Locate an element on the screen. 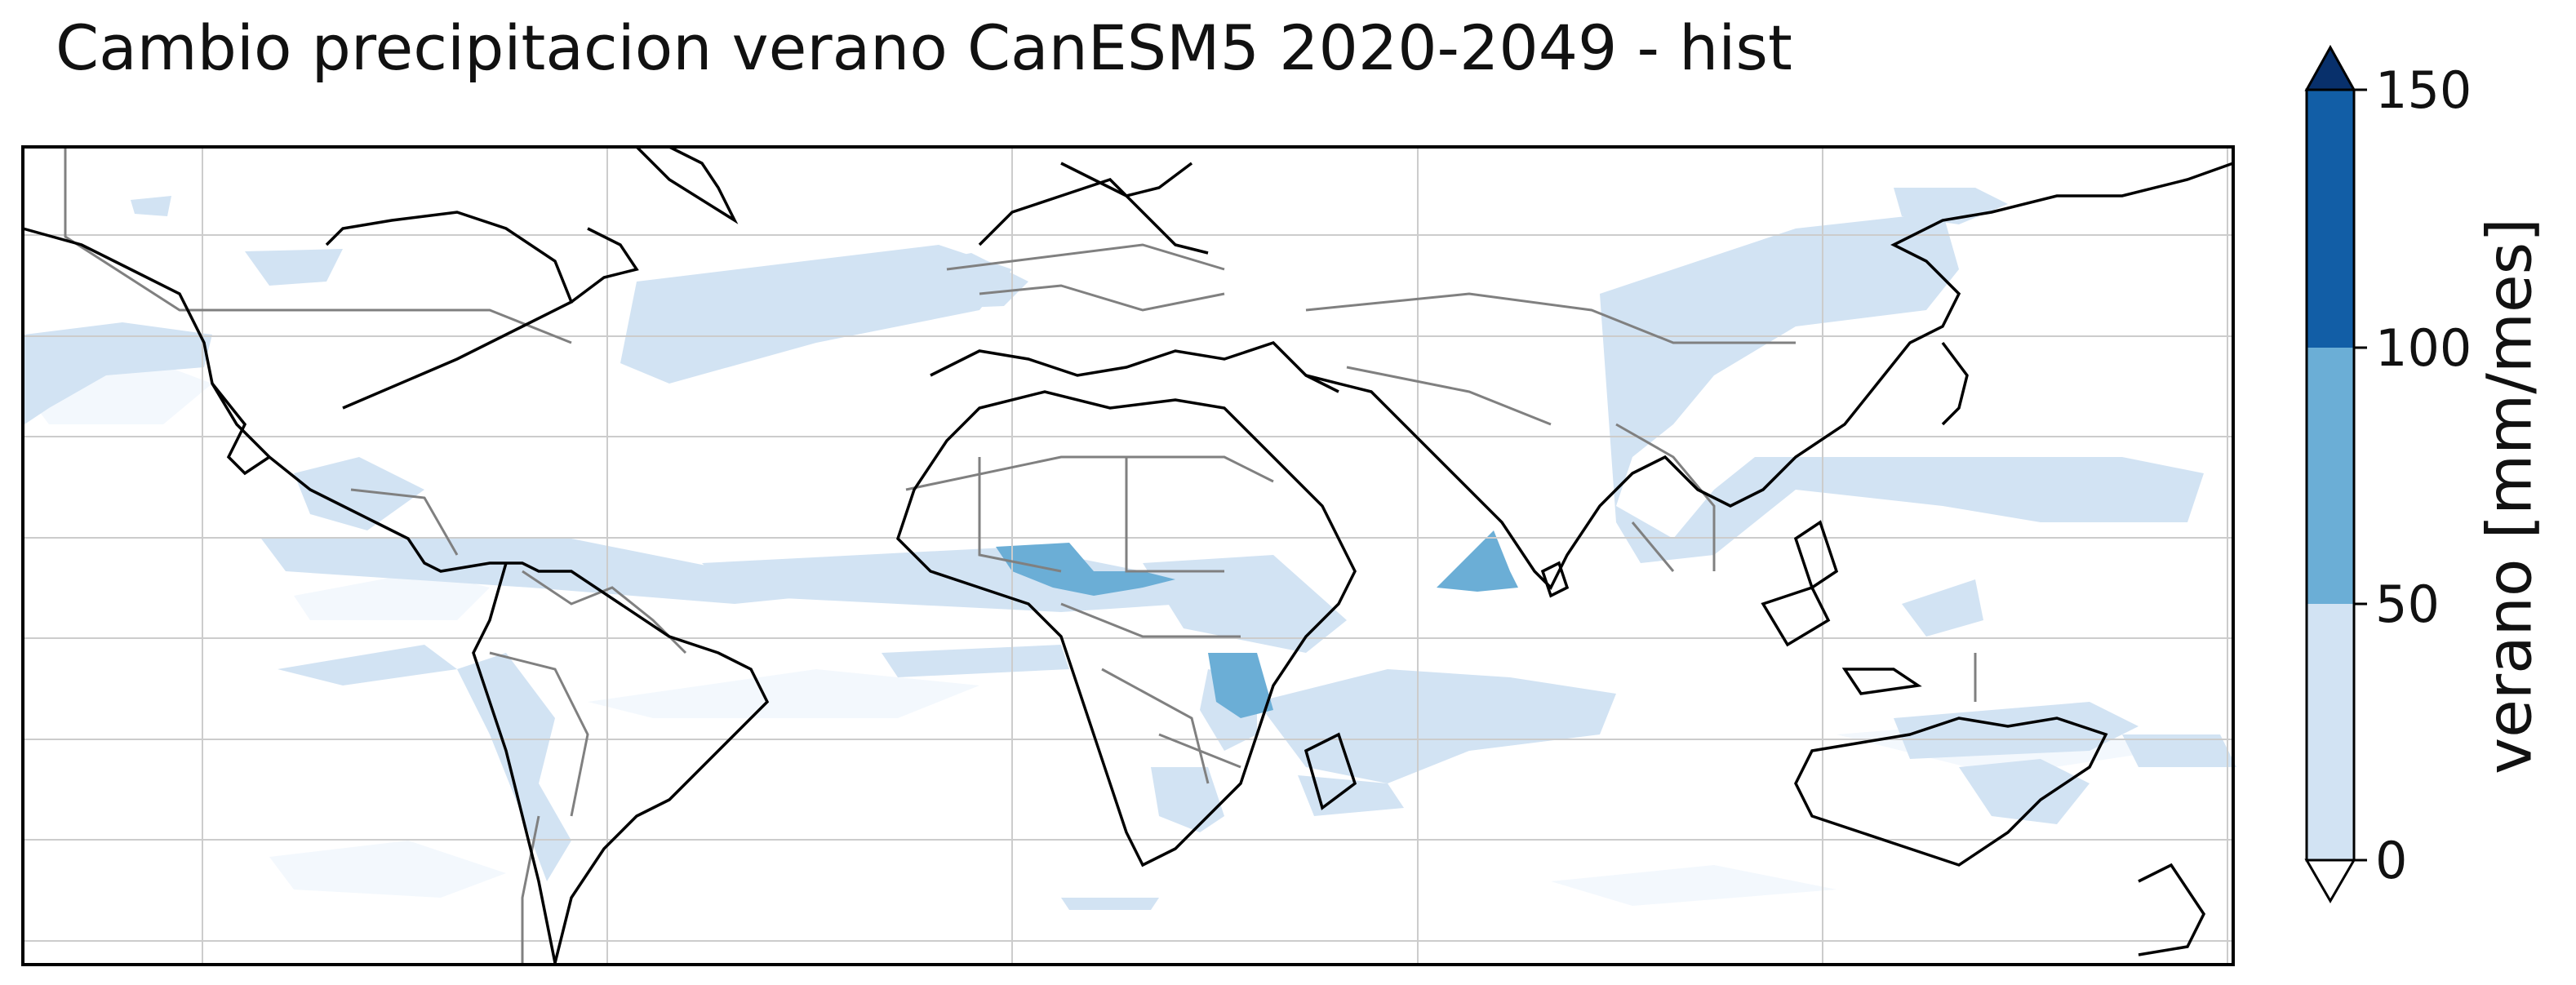 The width and height of the screenshot is (2576, 985). colorbar is located at coordinates (2335, 473).